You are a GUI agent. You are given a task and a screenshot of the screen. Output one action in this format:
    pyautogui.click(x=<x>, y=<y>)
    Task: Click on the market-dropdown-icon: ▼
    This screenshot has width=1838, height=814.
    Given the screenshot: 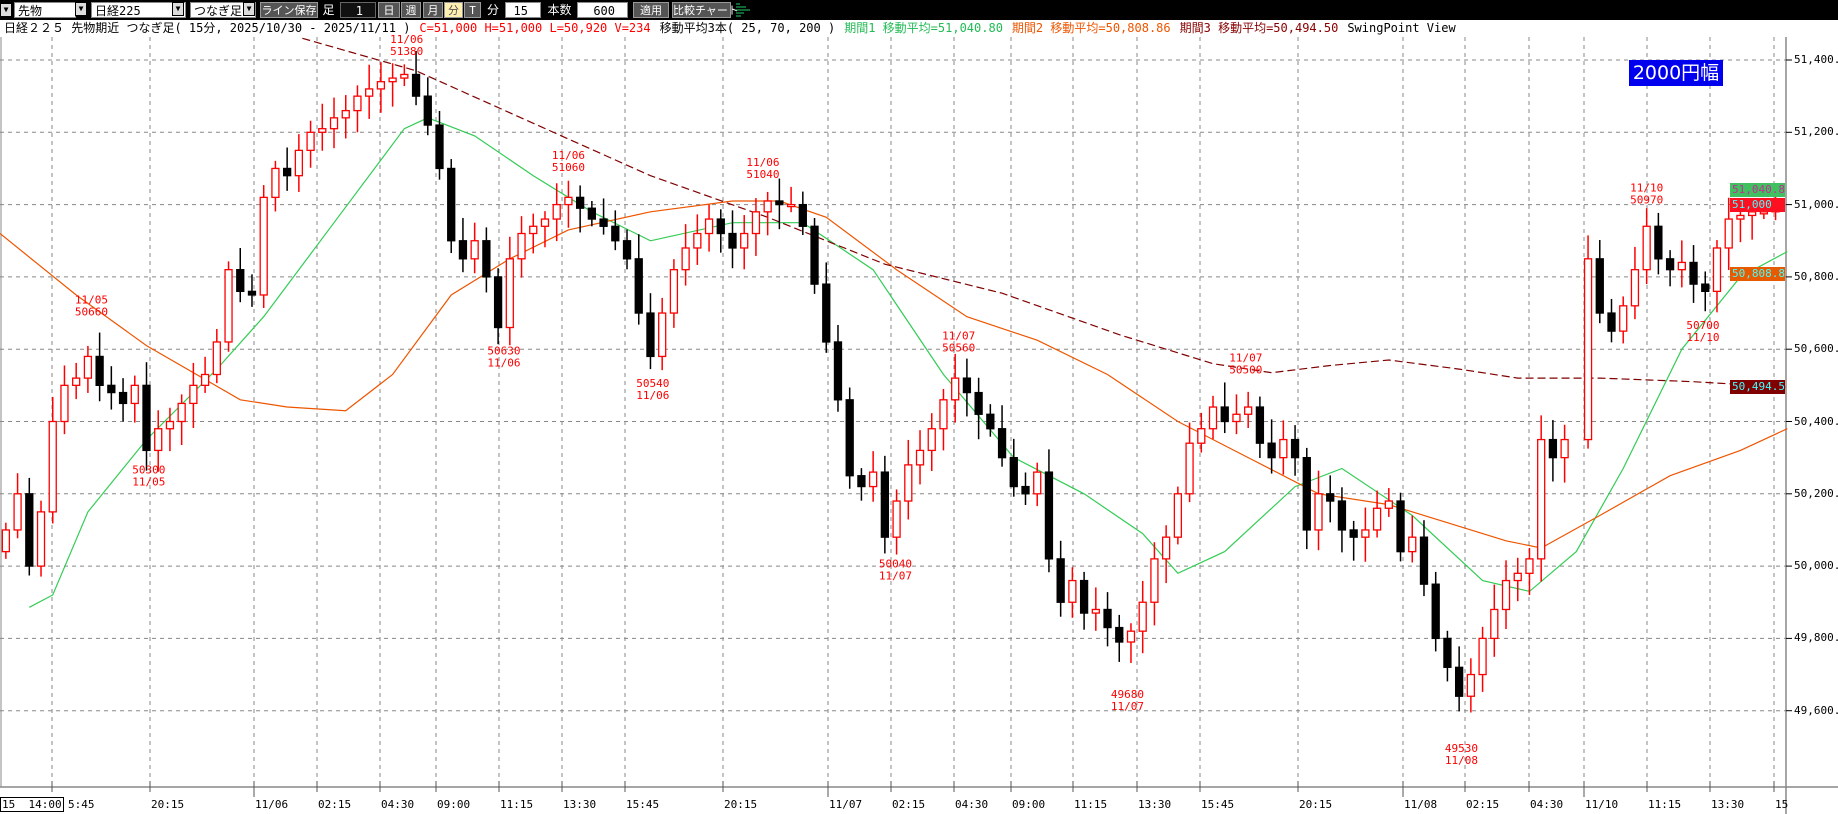 What is the action you would take?
    pyautogui.click(x=81, y=9)
    